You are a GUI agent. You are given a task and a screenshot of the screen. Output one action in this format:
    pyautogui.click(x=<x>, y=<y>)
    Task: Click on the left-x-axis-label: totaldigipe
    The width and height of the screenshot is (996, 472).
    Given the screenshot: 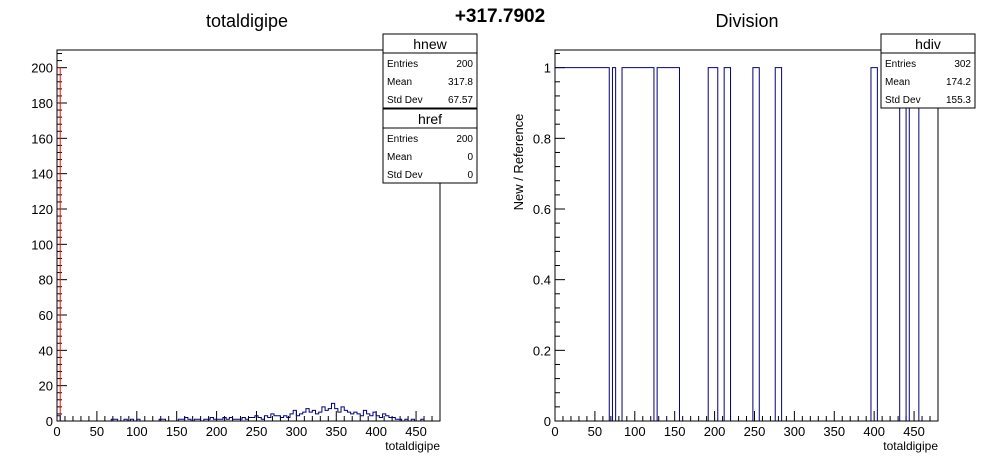 What is the action you would take?
    pyautogui.click(x=412, y=446)
    